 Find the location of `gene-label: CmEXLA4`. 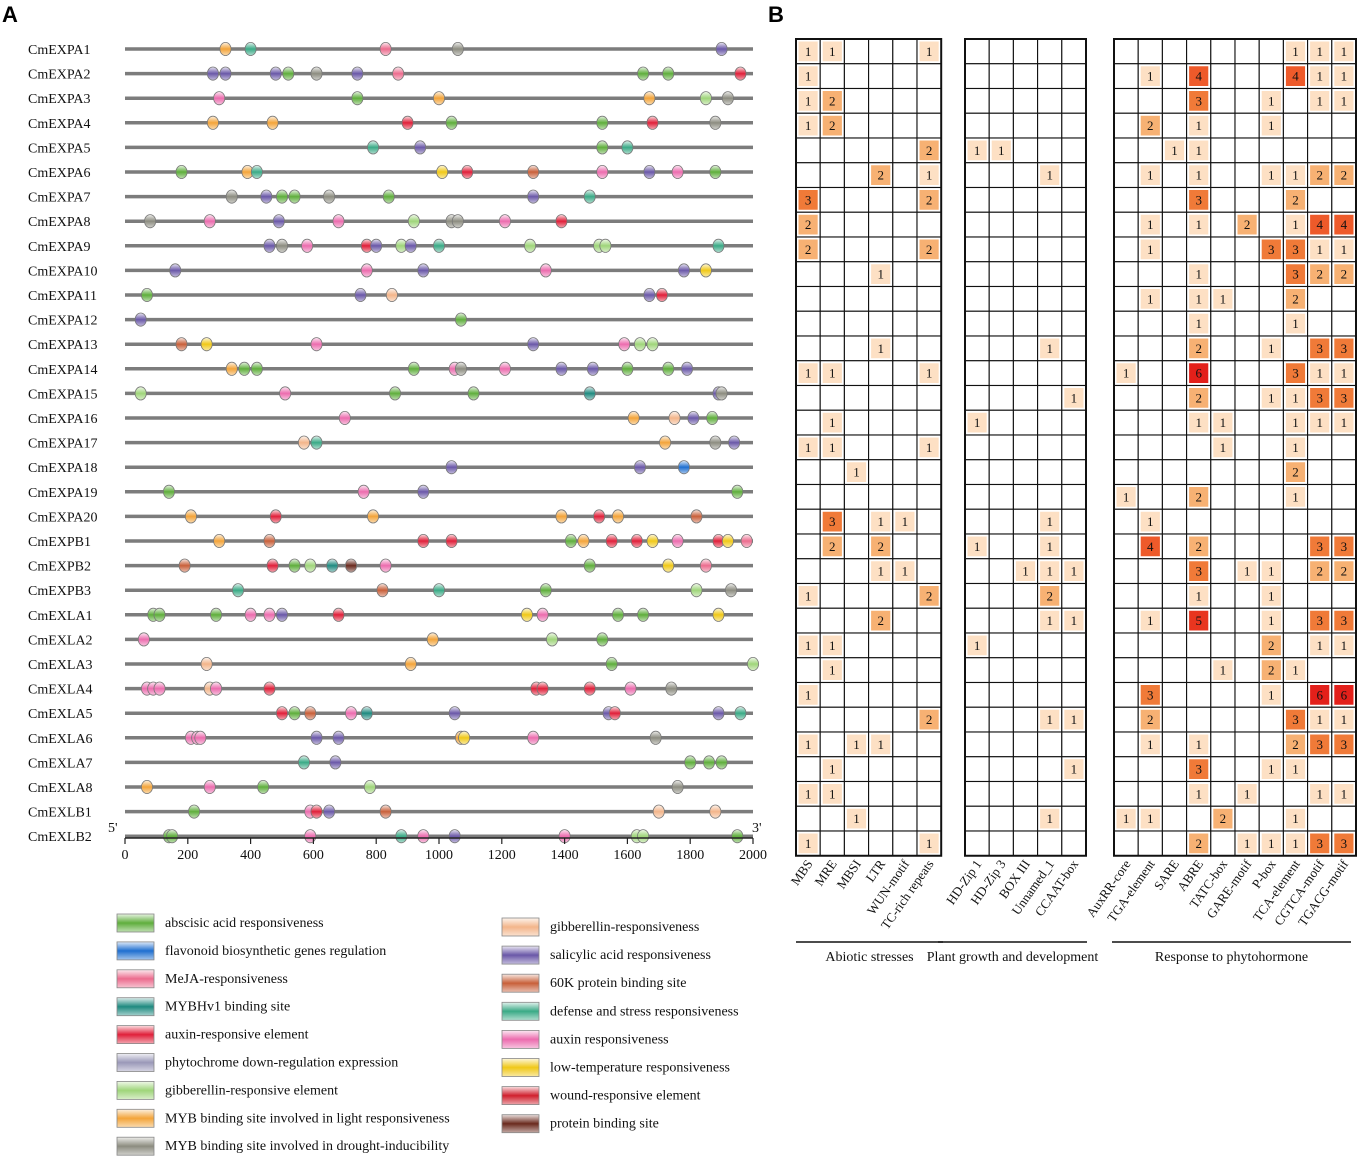

gene-label: CmEXLA4 is located at coordinates (60, 690).